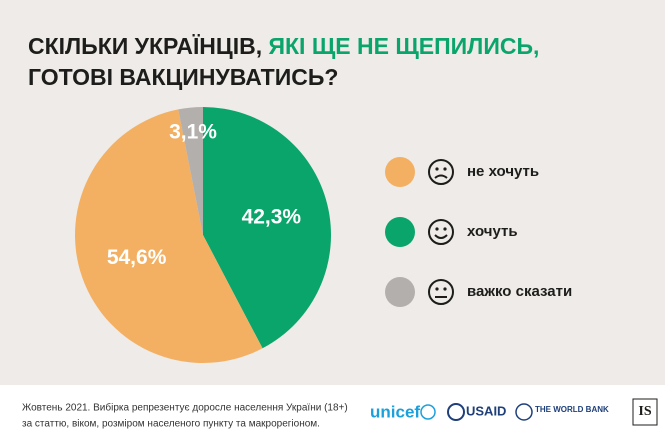  What do you see at coordinates (272, 217) in the screenshot?
I see `slice-label: 42,3%` at bounding box center [272, 217].